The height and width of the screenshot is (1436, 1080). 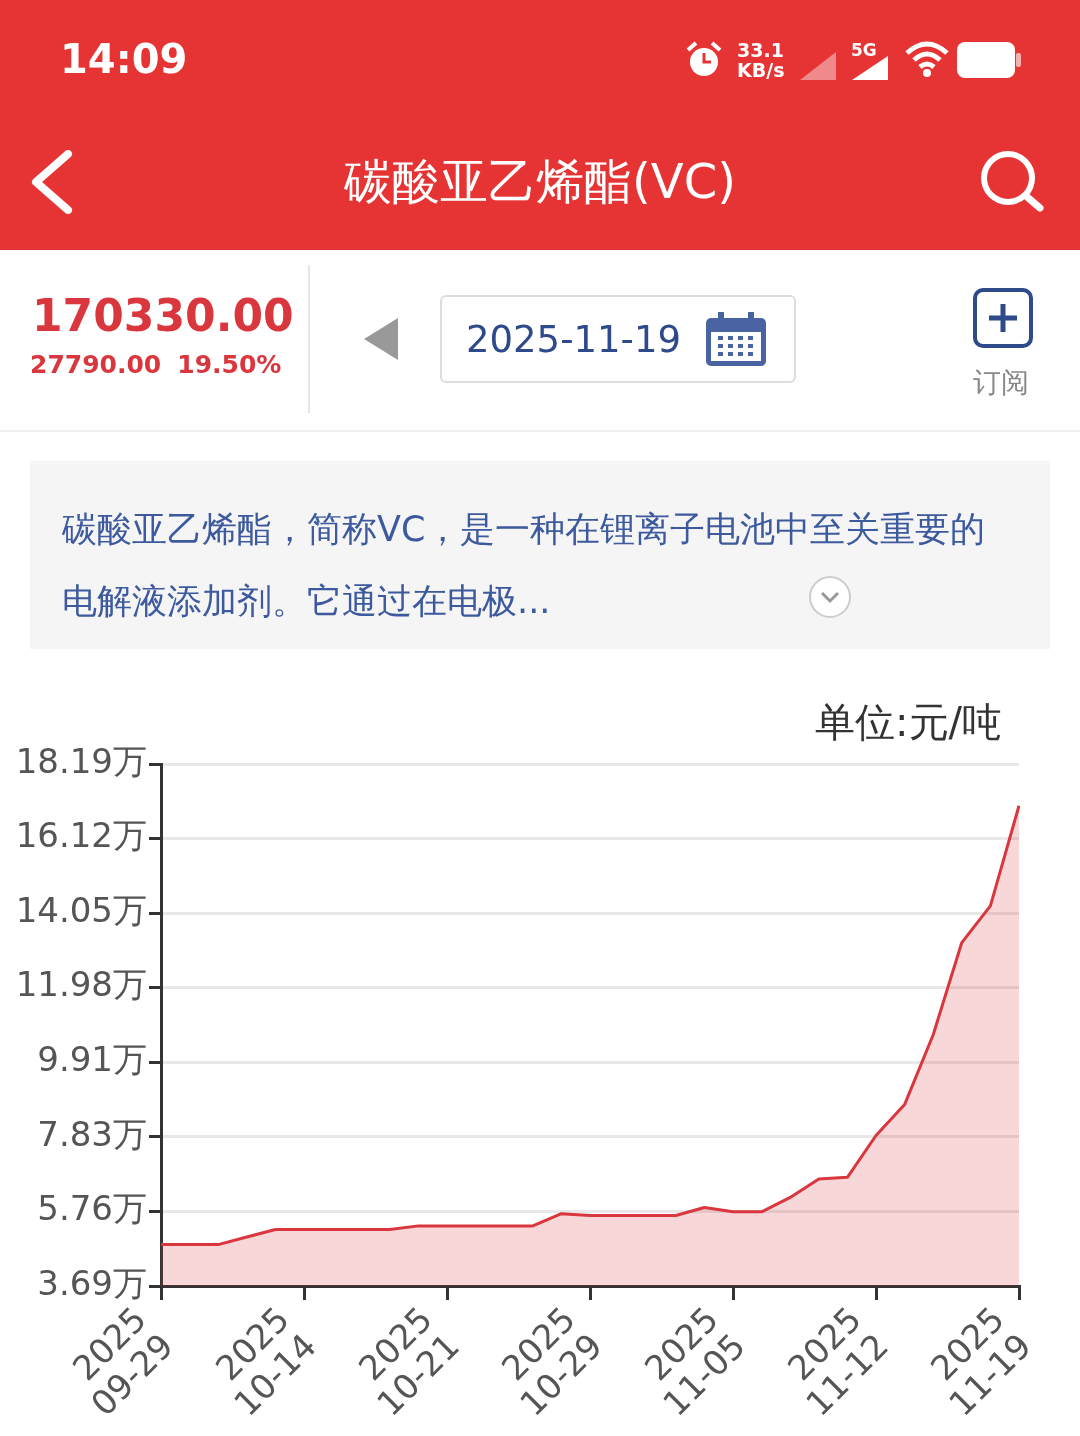 I want to click on chart-title: 碳酸亚乙烯酯(VC), so click(x=540, y=181).